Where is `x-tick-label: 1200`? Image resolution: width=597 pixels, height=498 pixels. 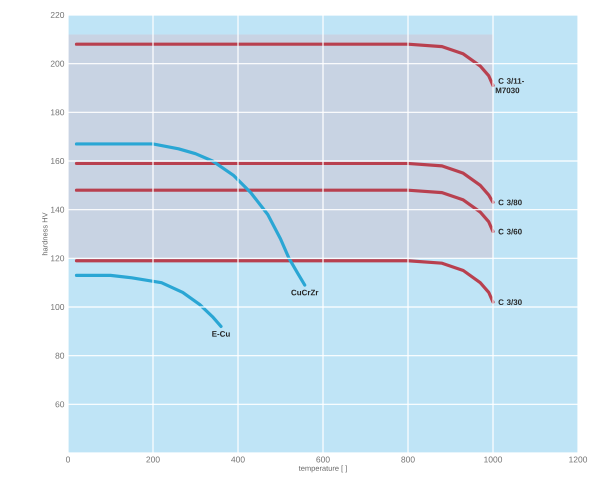
x-tick-label: 1200 is located at coordinates (578, 459).